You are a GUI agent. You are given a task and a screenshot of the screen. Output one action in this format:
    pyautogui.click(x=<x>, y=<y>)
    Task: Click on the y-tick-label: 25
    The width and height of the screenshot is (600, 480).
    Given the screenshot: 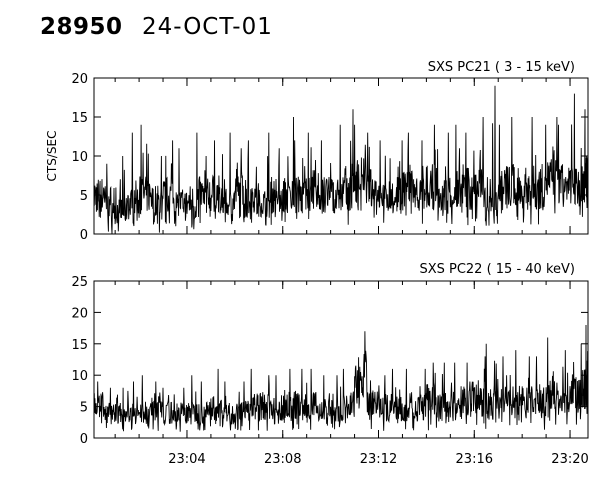 What is the action you would take?
    pyautogui.click(x=79, y=282)
    